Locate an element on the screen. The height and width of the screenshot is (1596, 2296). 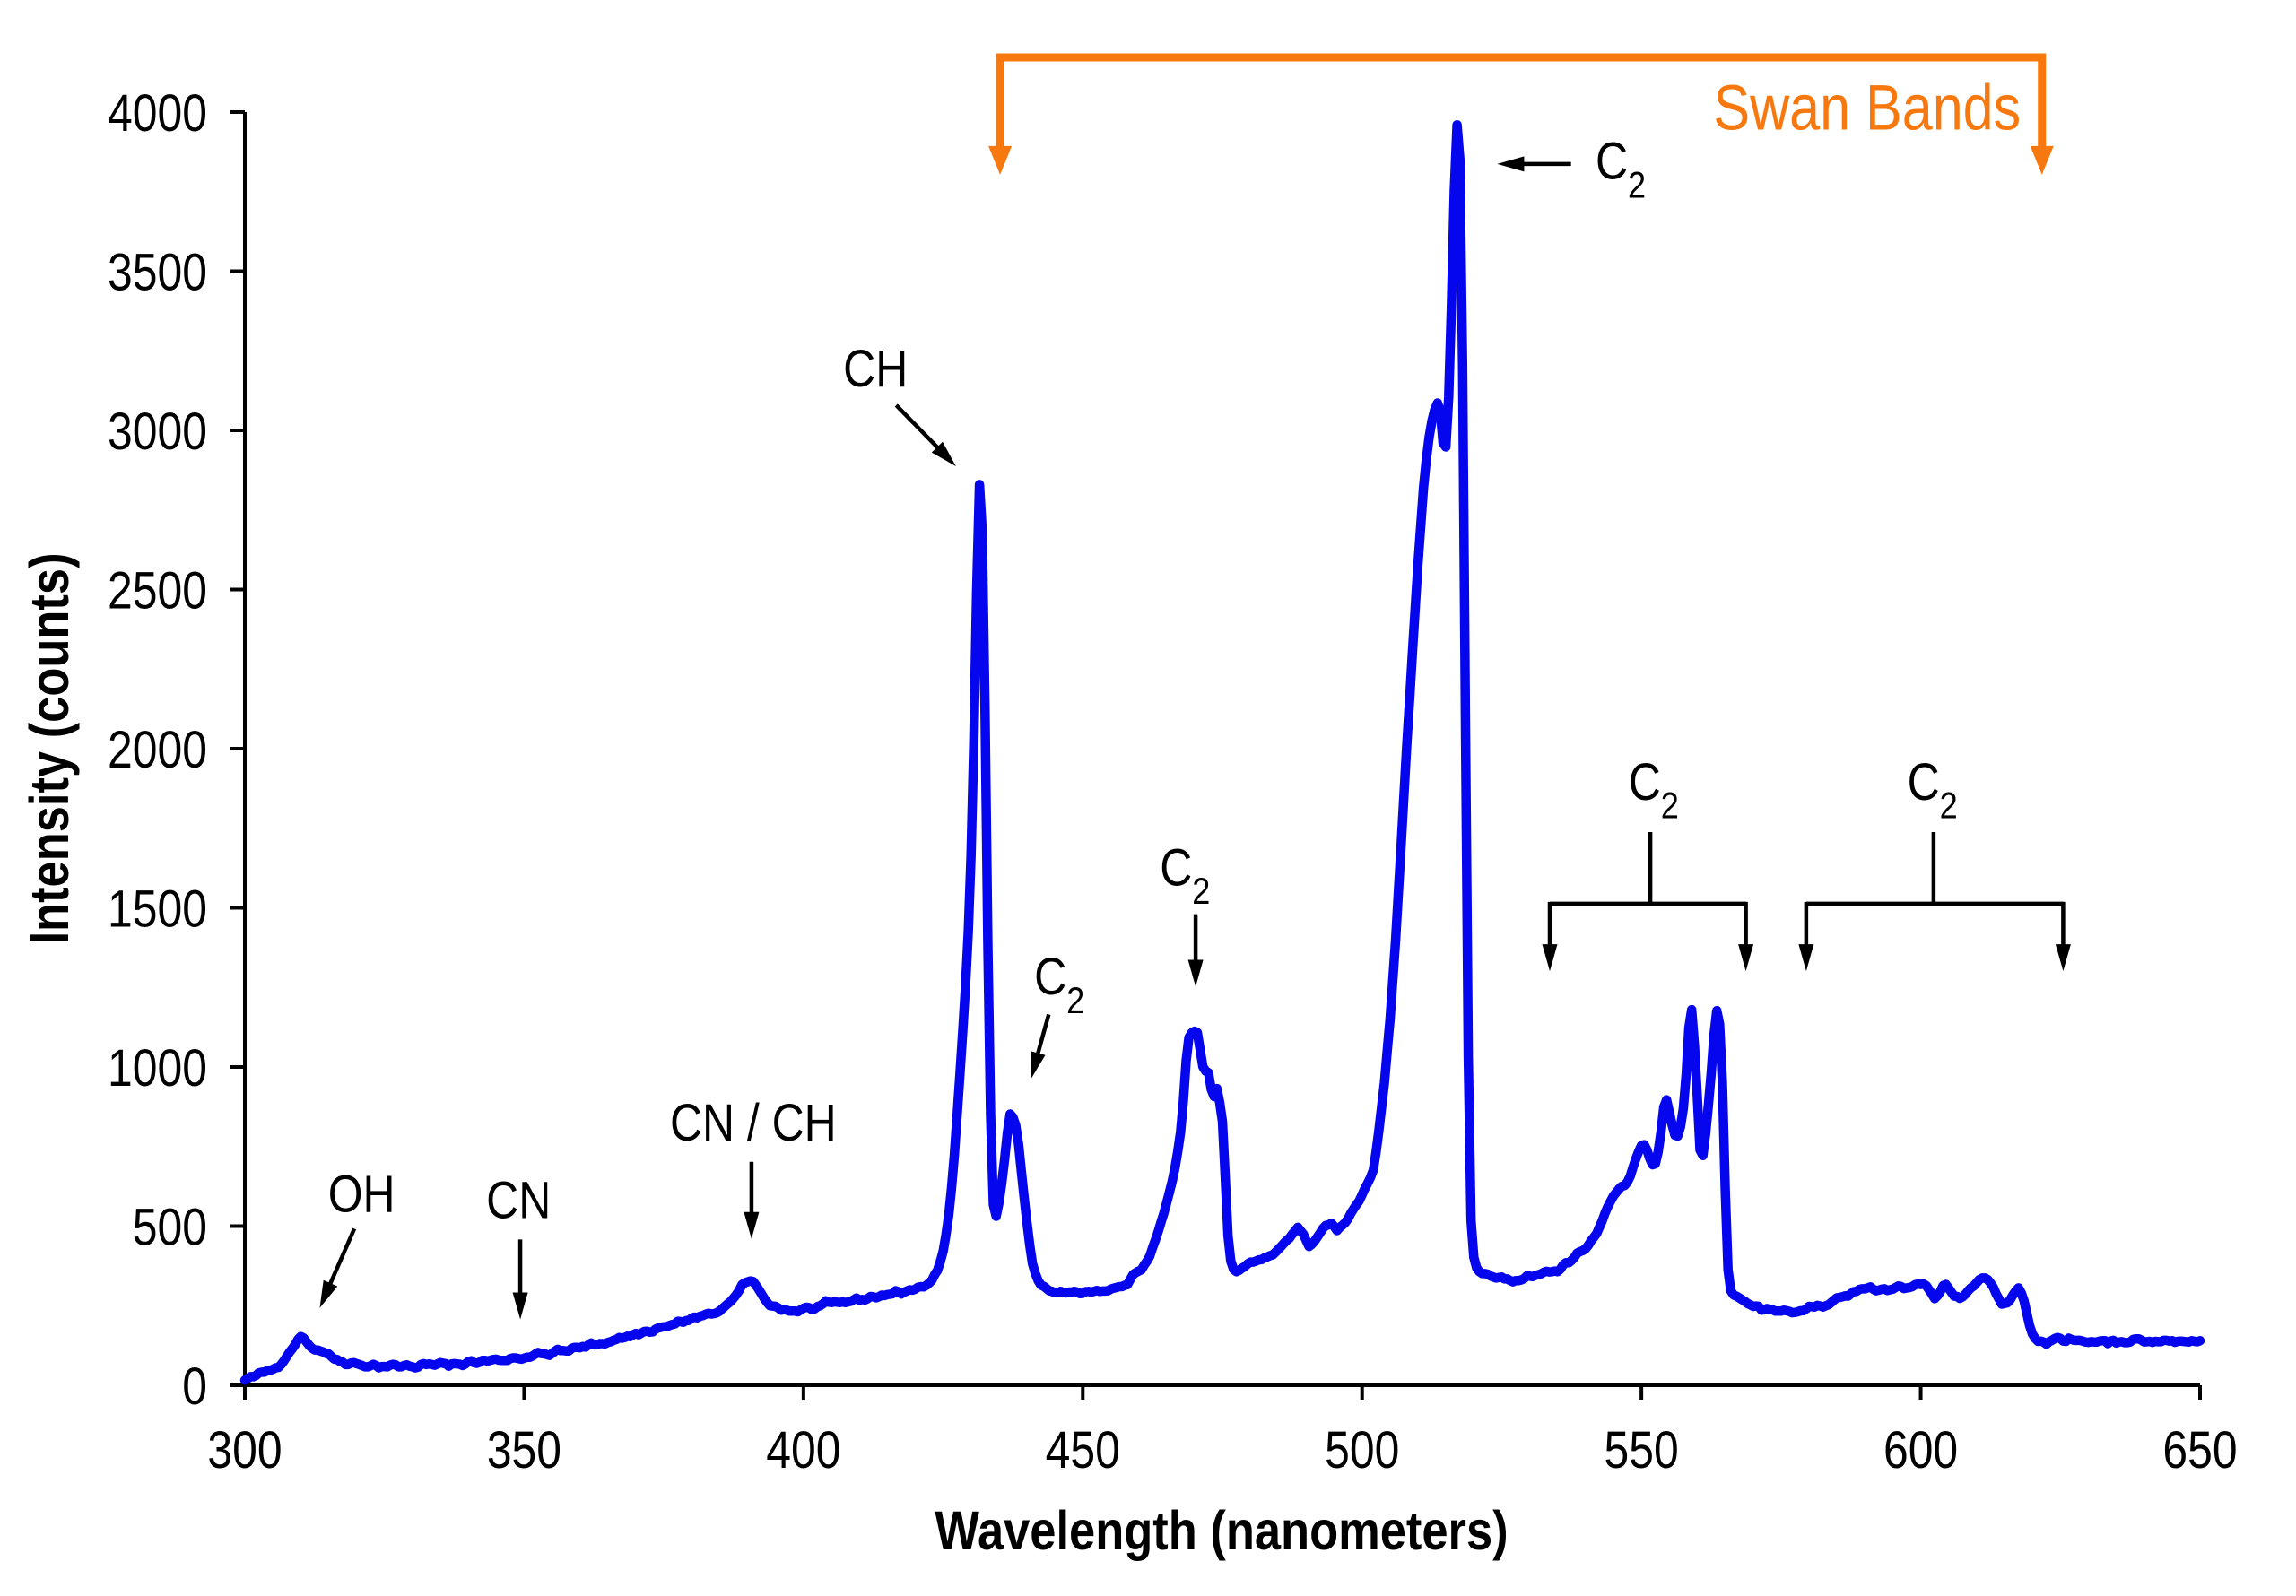
peak-label-oh: OH is located at coordinates (362, 1194).